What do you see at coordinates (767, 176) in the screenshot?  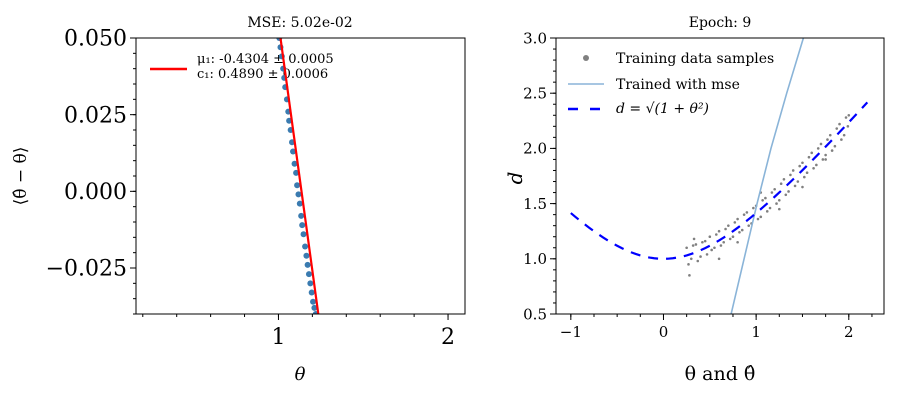 I see `mse-curve` at bounding box center [767, 176].